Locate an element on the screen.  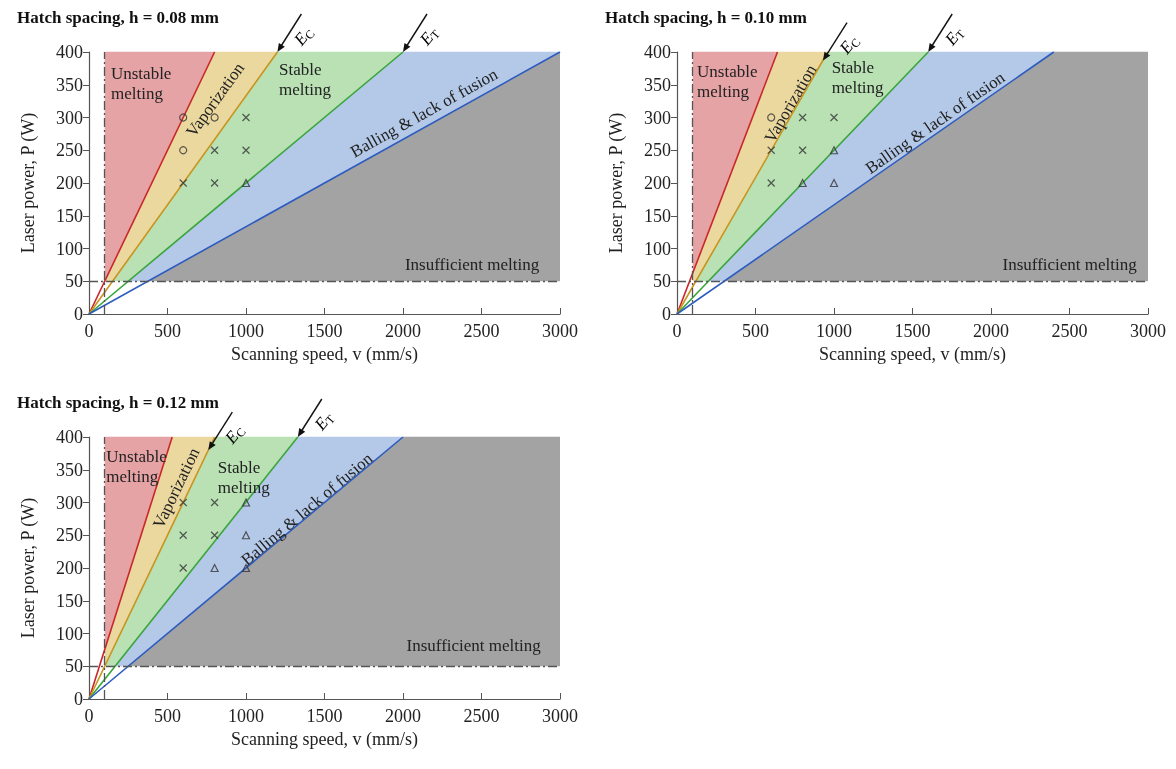
chart-title: Hatch spacing, h = 0.10 mm is located at coordinates (706, 17).